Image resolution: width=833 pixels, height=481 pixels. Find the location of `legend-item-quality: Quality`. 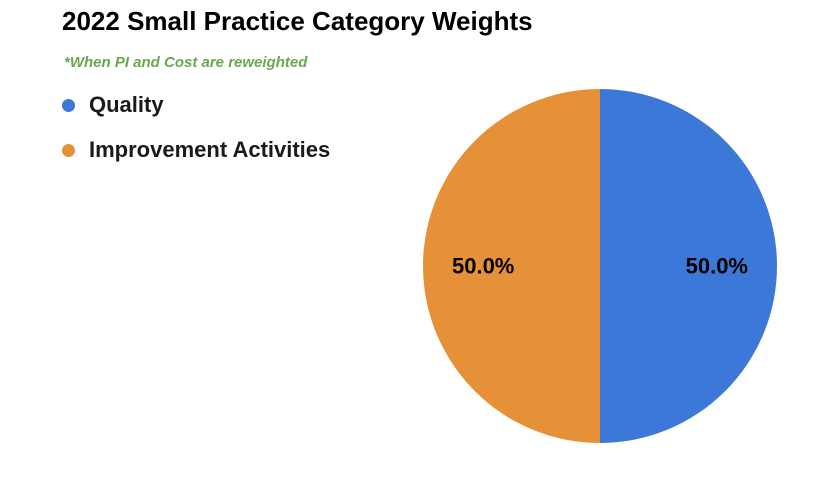

legend-item-quality: Quality is located at coordinates (196, 105).